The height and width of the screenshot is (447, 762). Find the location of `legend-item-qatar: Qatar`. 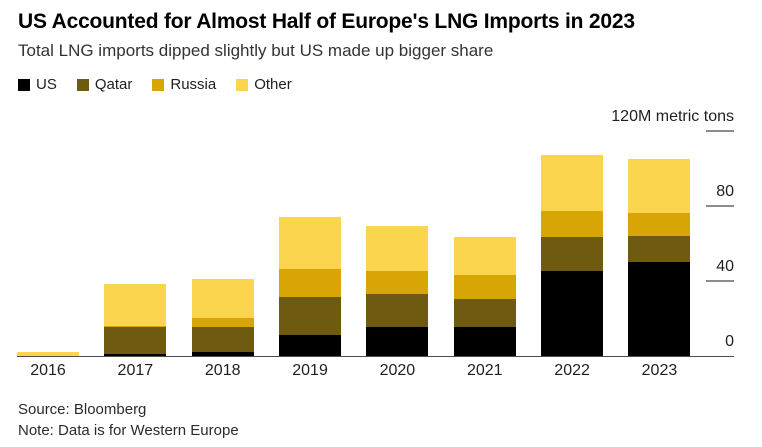

legend-item-qatar: Qatar is located at coordinates (104, 84).